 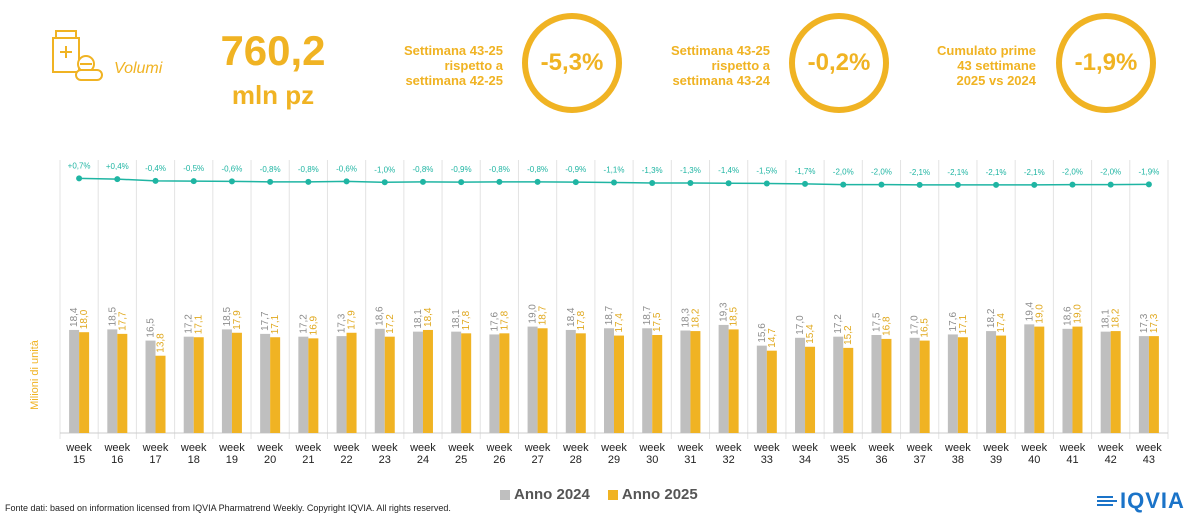 I want to click on metric-cumulative-line-3: 2025 vs 2024, so click(x=996, y=80).